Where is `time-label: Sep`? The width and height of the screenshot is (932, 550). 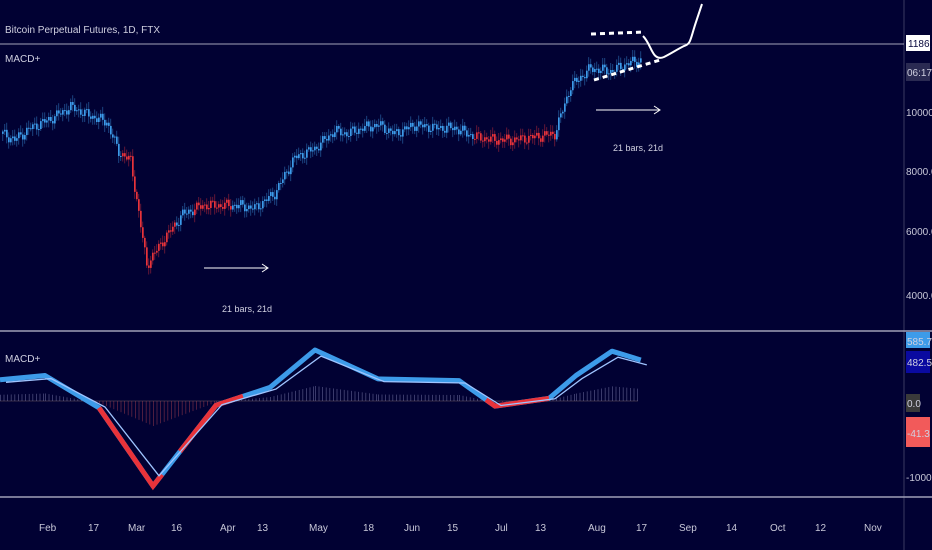
time-label: Sep is located at coordinates (688, 528).